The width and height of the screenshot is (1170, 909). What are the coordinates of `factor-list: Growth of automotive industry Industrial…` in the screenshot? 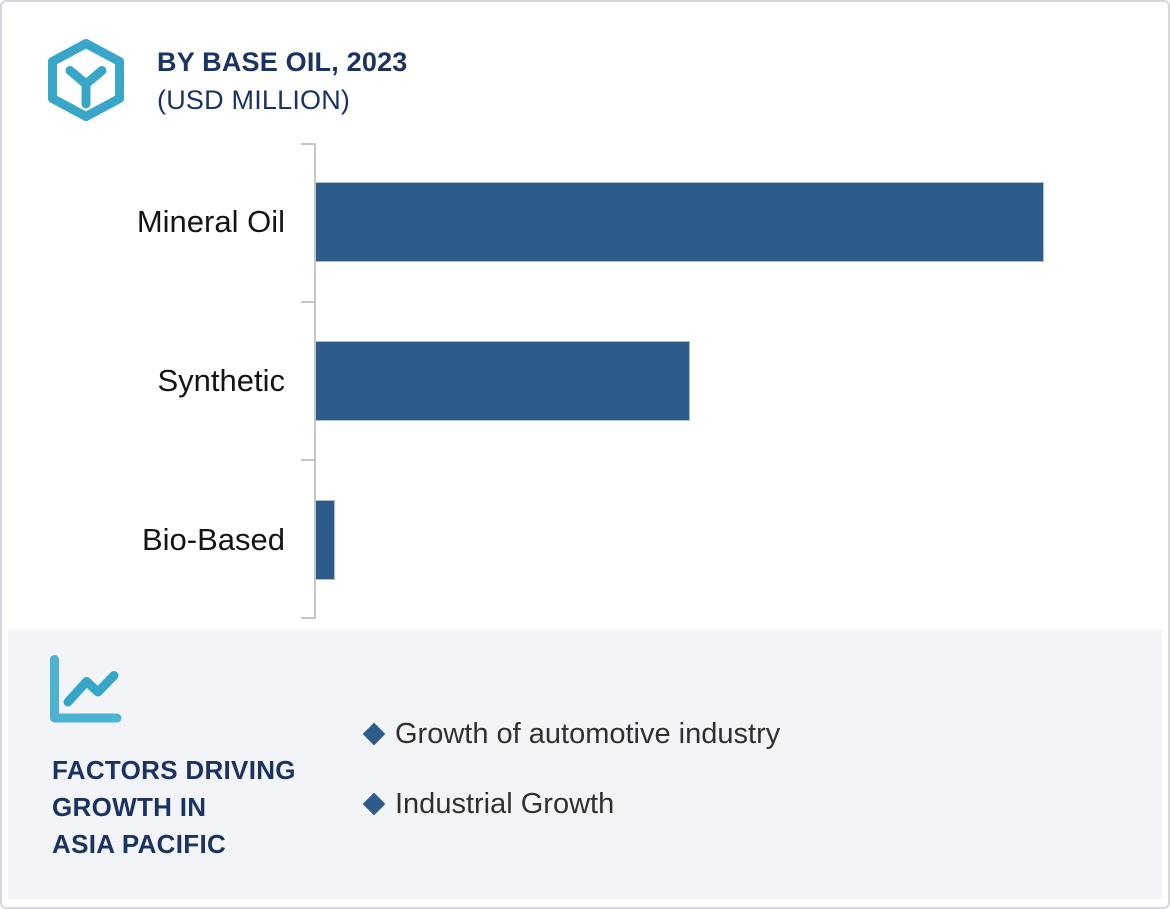 It's located at (571, 769).